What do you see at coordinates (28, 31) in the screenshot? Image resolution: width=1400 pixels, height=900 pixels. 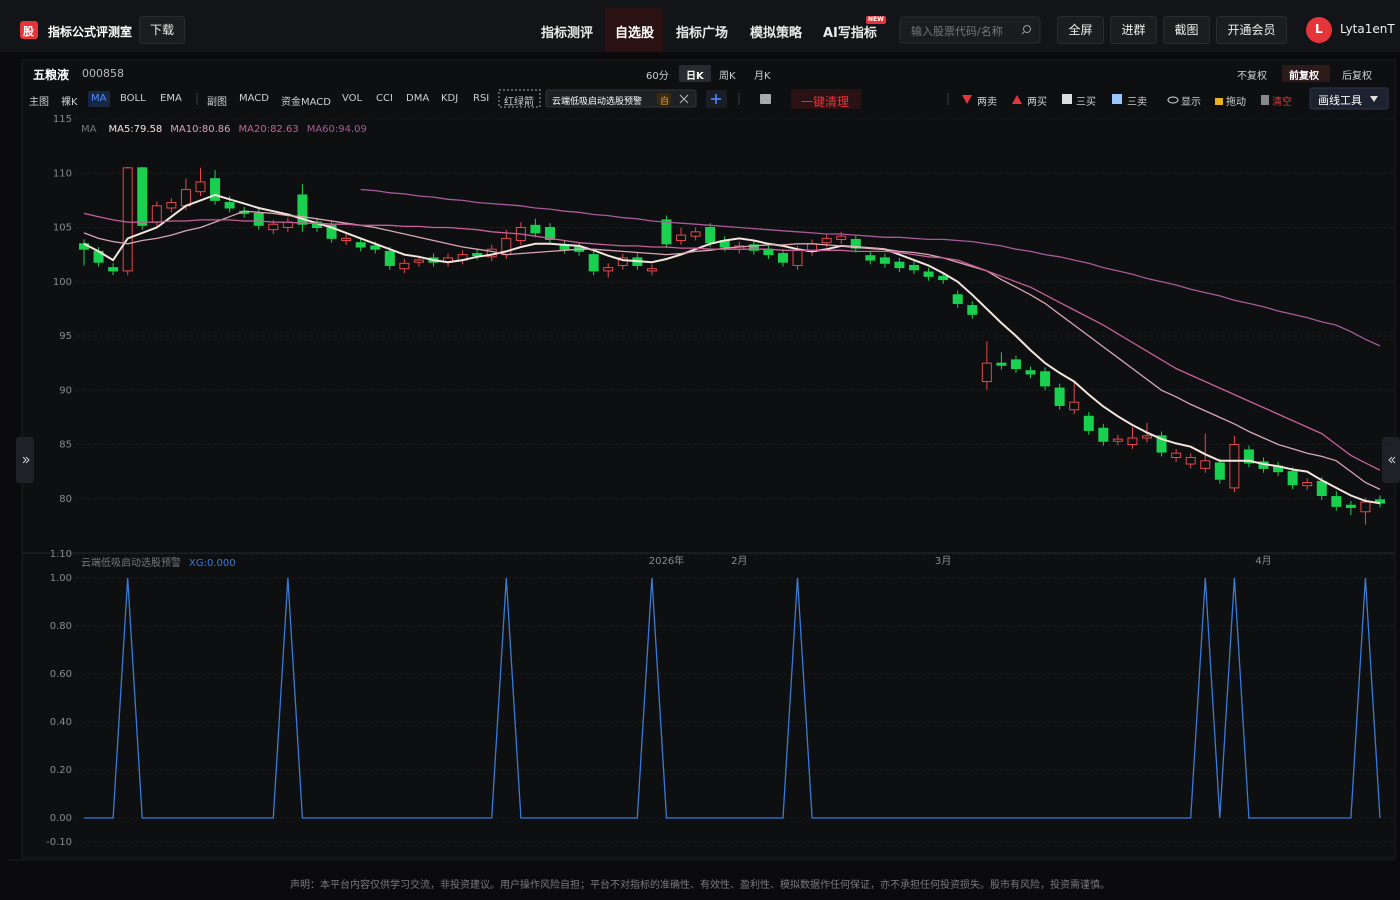 I see `logo: 股` at bounding box center [28, 31].